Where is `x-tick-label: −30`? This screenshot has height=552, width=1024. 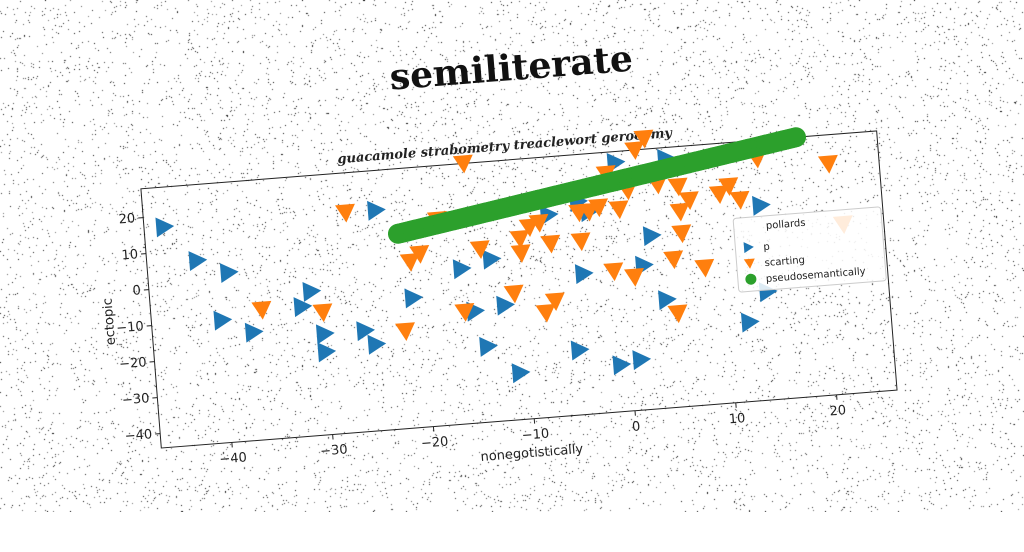 x-tick-label: −30 is located at coordinates (334, 450).